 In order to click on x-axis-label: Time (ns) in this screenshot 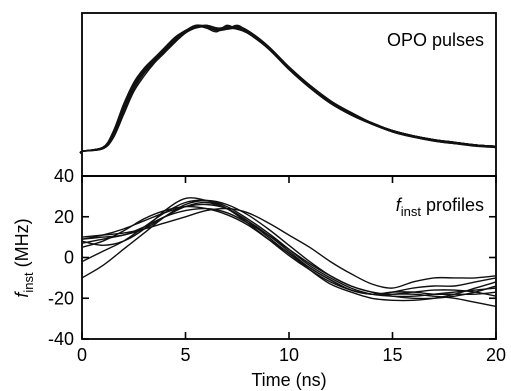, I will do `click(288, 380)`.